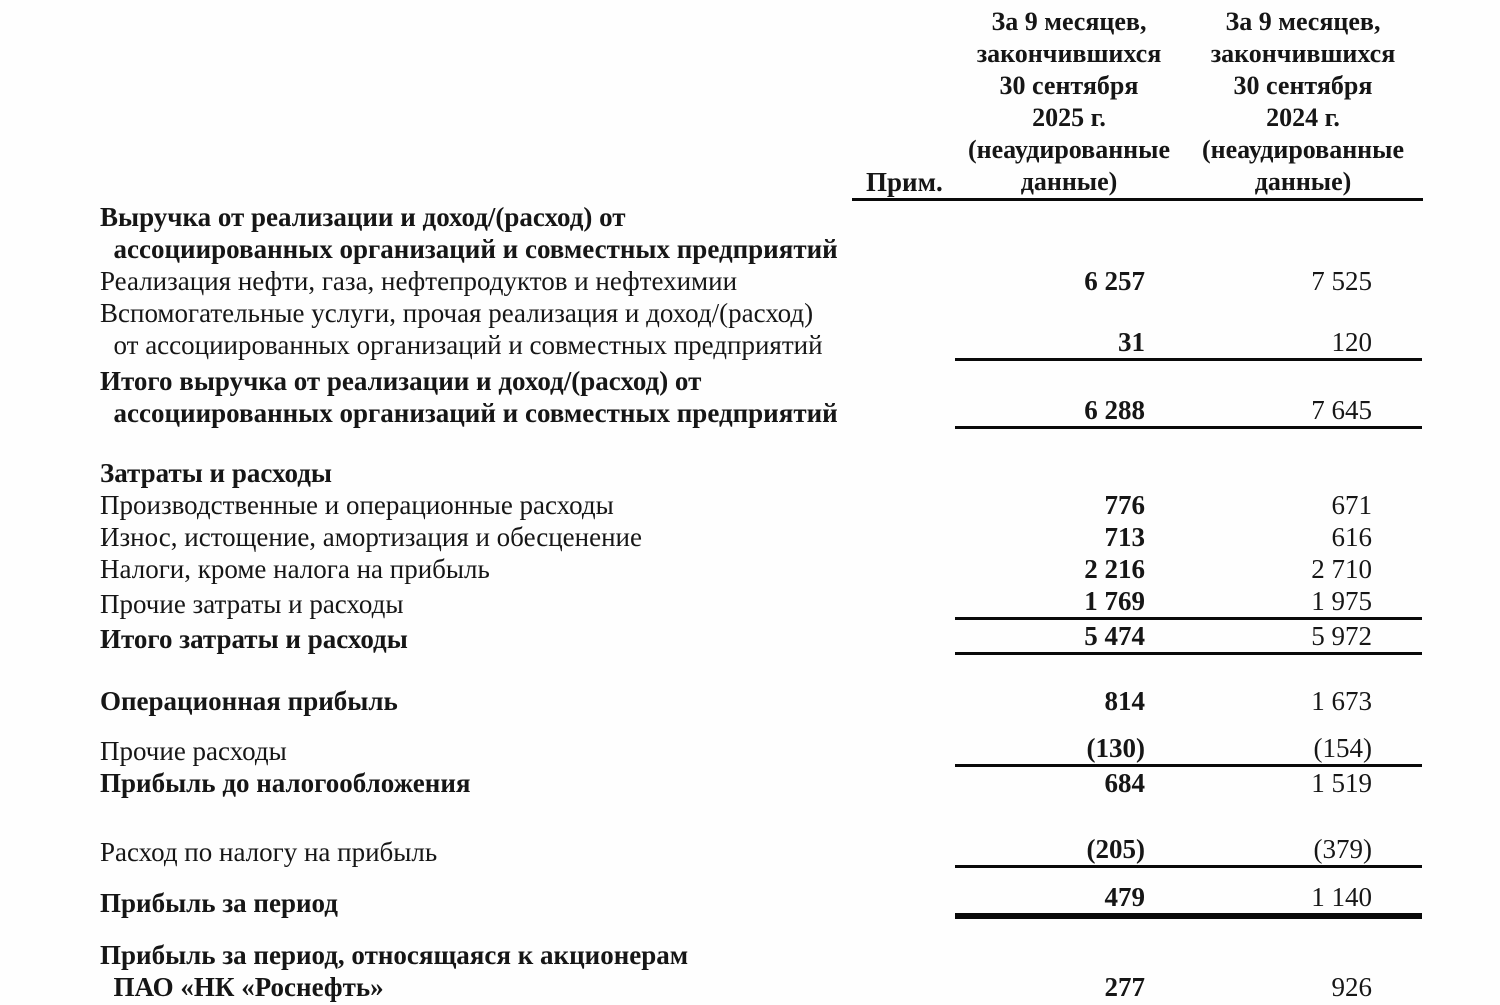  I want to click on row-label: Производственные и операционные расходы, so click(357, 505).